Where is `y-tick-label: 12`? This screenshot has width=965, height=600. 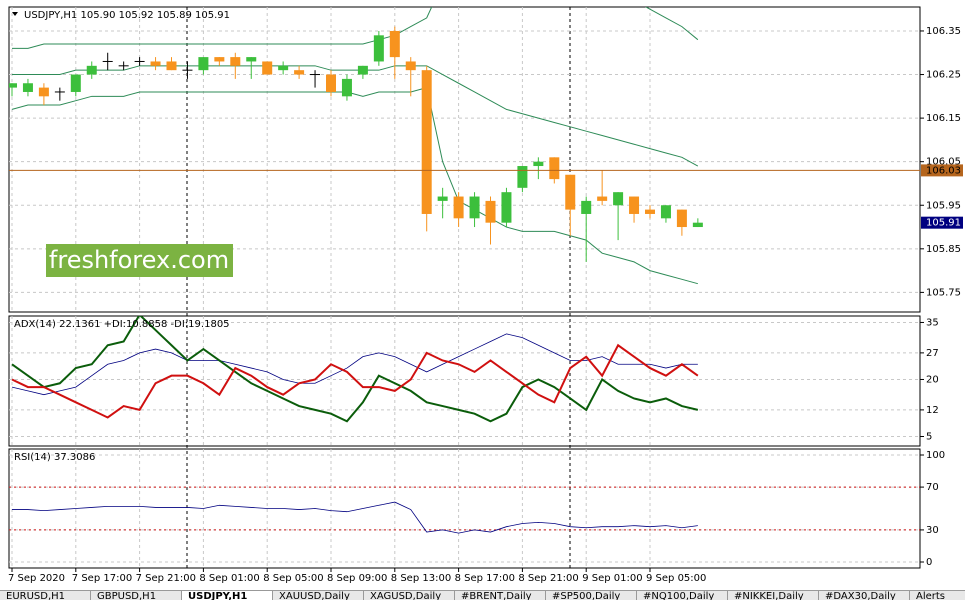 y-tick-label: 12 is located at coordinates (932, 410).